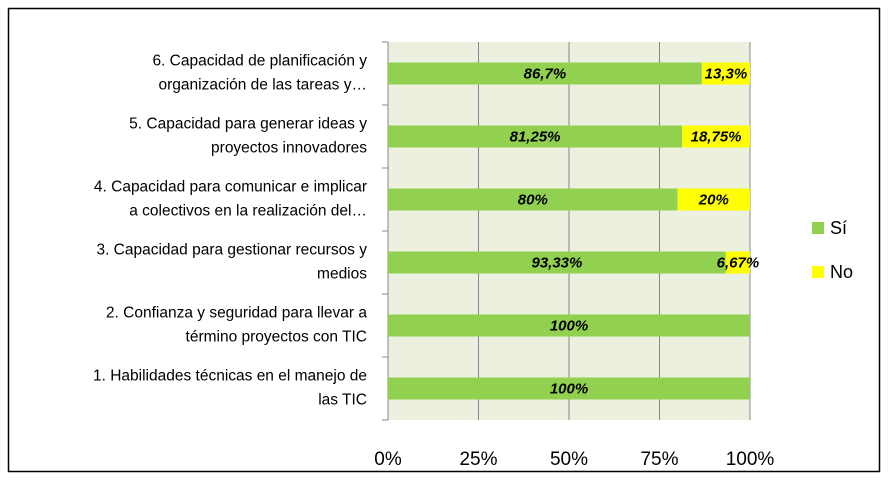 This screenshot has height=480, width=888. I want to click on y-tick-label: 5. Capacidad para generar ideas y, so click(248, 124).